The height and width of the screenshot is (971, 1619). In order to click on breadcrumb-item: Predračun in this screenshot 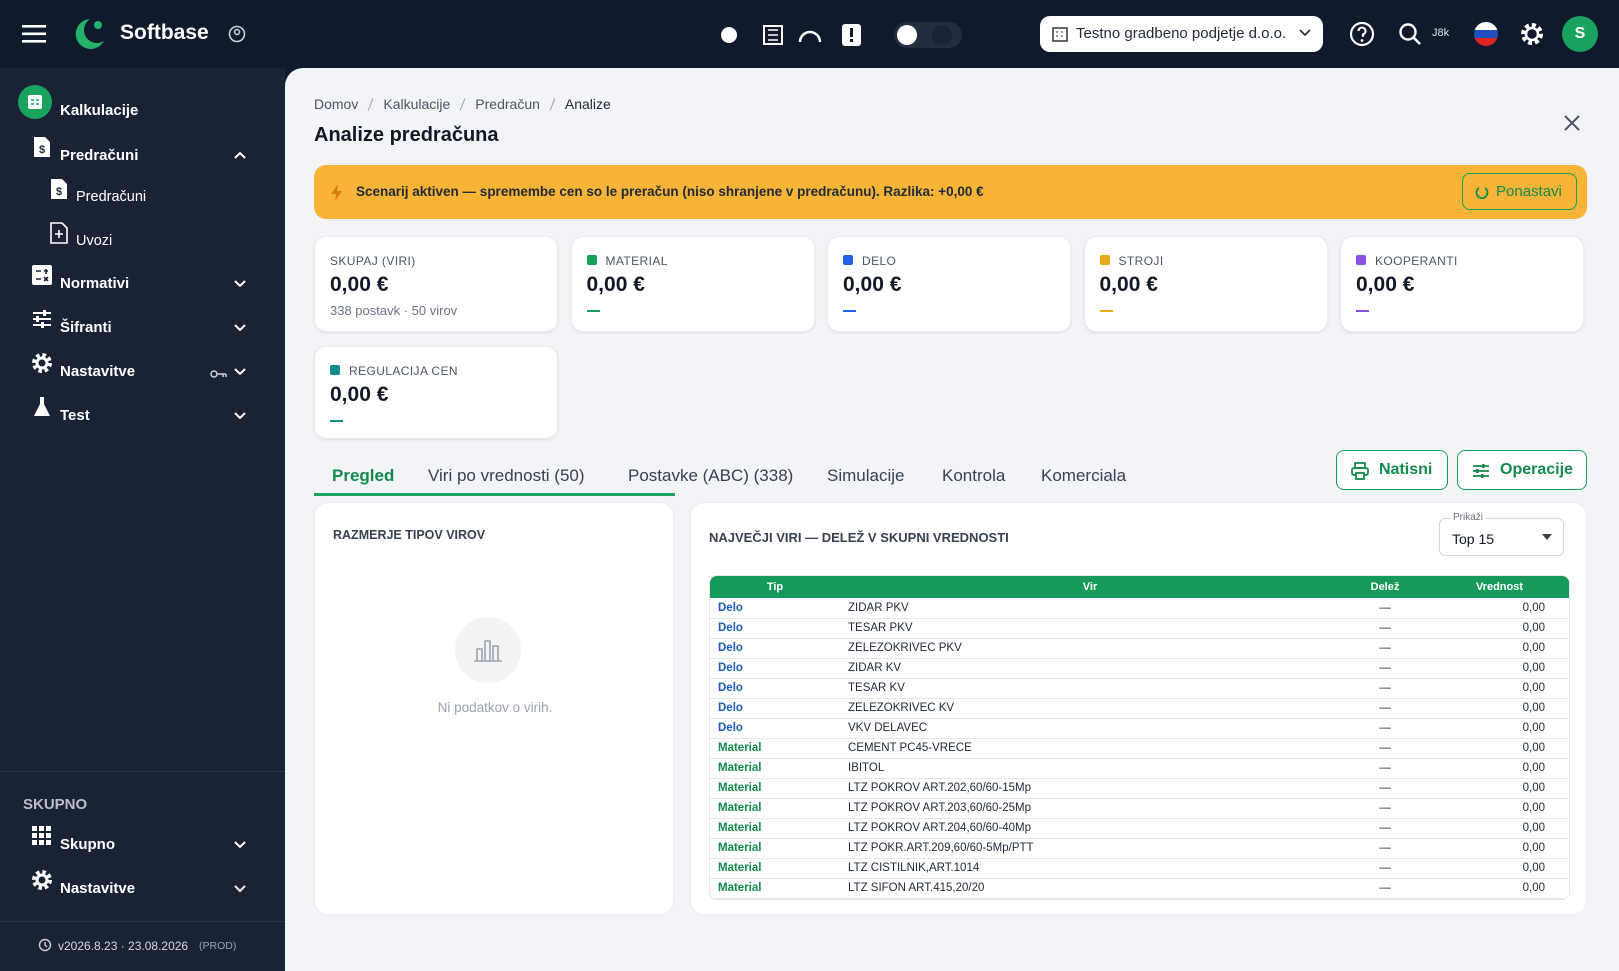, I will do `click(507, 104)`.